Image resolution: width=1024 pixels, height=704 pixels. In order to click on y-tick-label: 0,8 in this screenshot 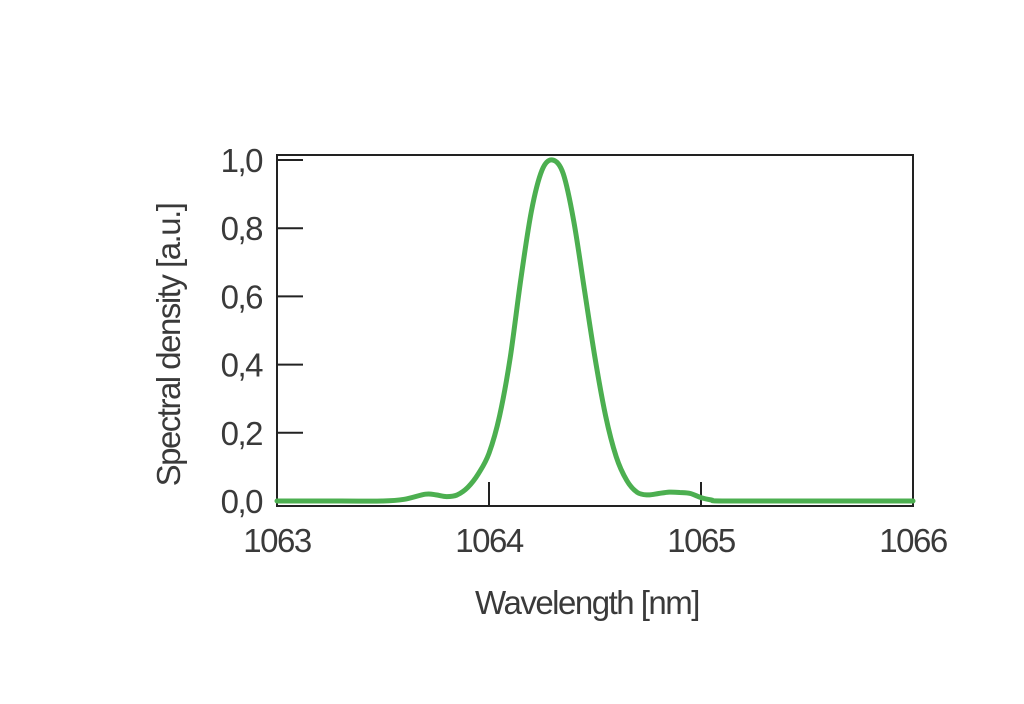, I will do `click(242, 228)`.